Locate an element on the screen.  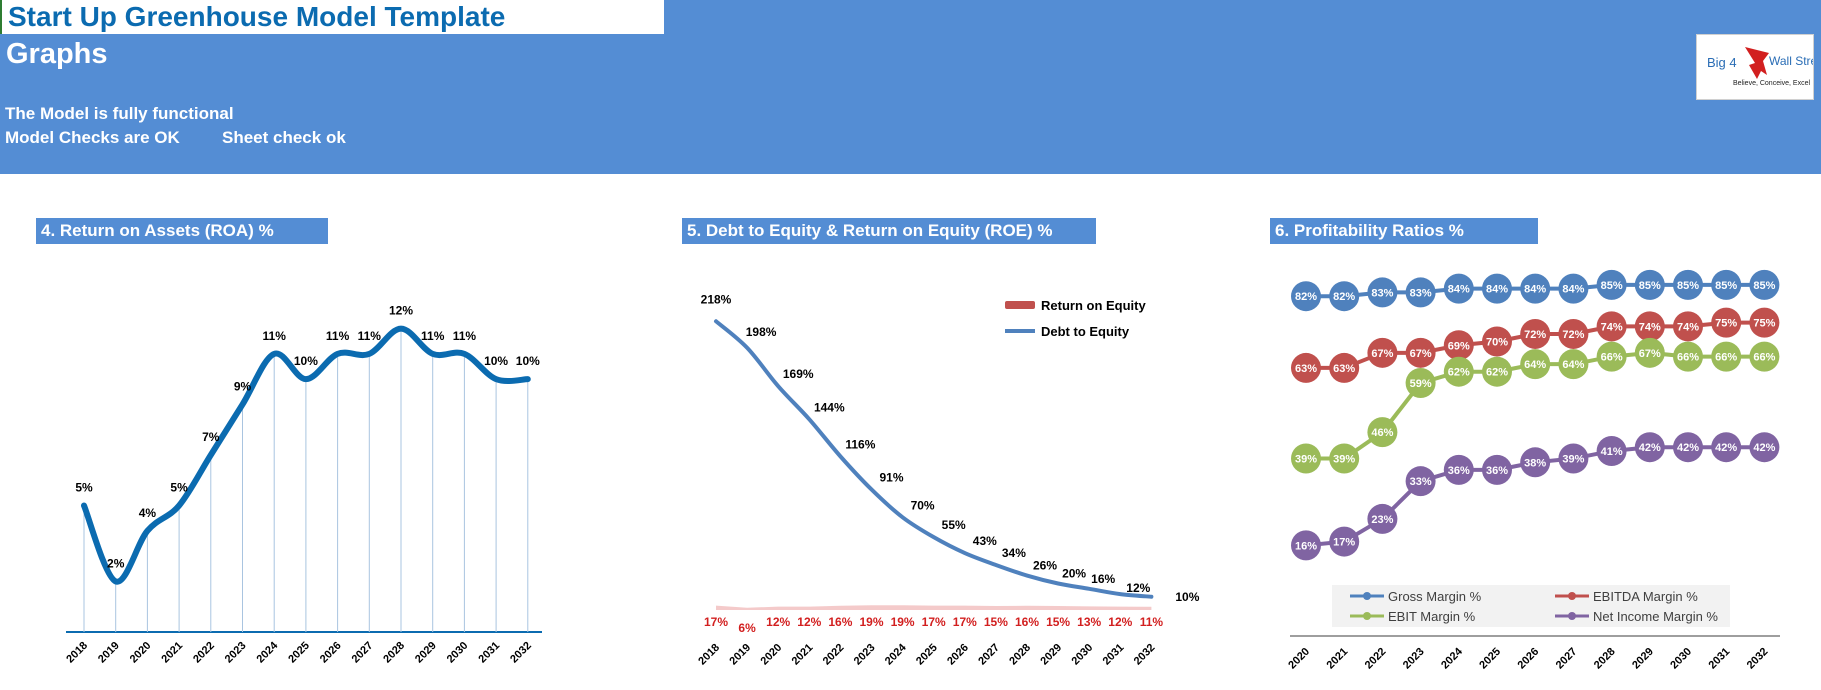
x-tick-label: 2027 is located at coordinates (1567, 659).